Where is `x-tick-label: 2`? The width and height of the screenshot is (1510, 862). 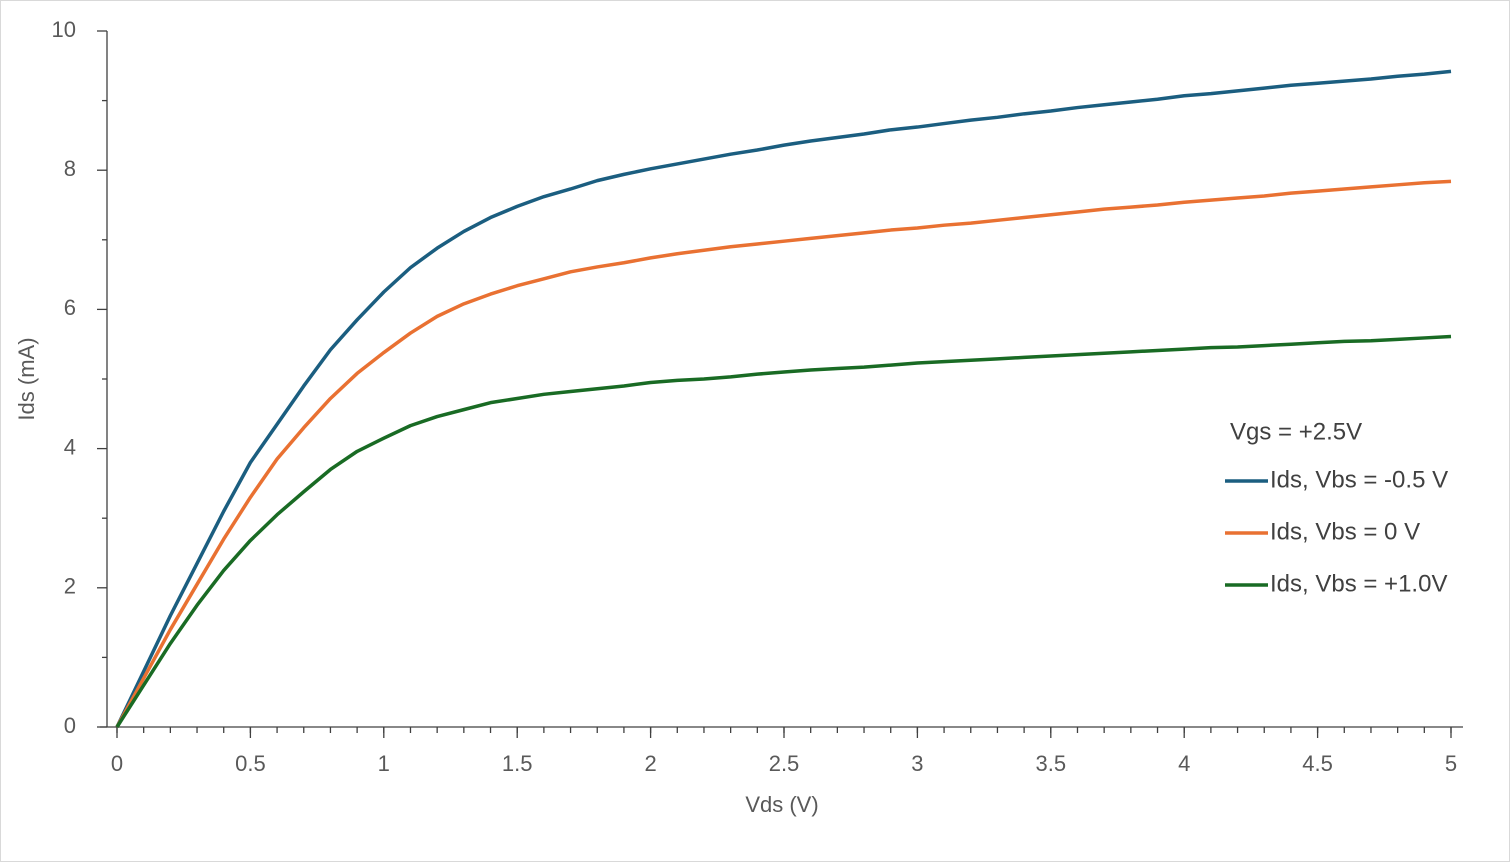
x-tick-label: 2 is located at coordinates (650, 763).